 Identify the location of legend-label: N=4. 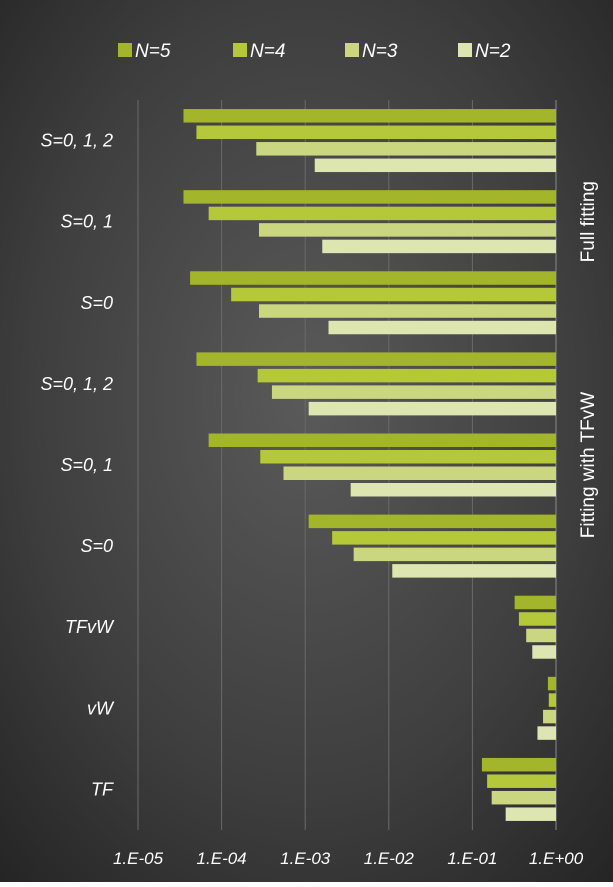
(267, 51).